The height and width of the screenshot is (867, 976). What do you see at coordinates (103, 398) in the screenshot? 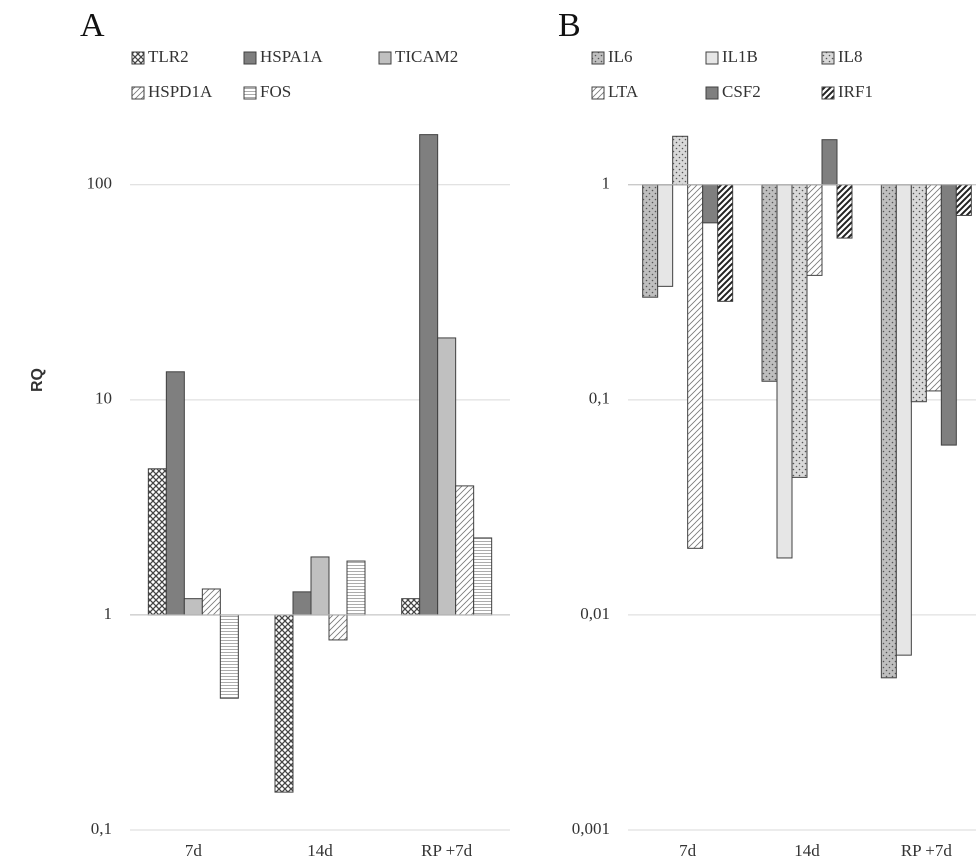
I see `y-tick-label: 10` at bounding box center [103, 398].